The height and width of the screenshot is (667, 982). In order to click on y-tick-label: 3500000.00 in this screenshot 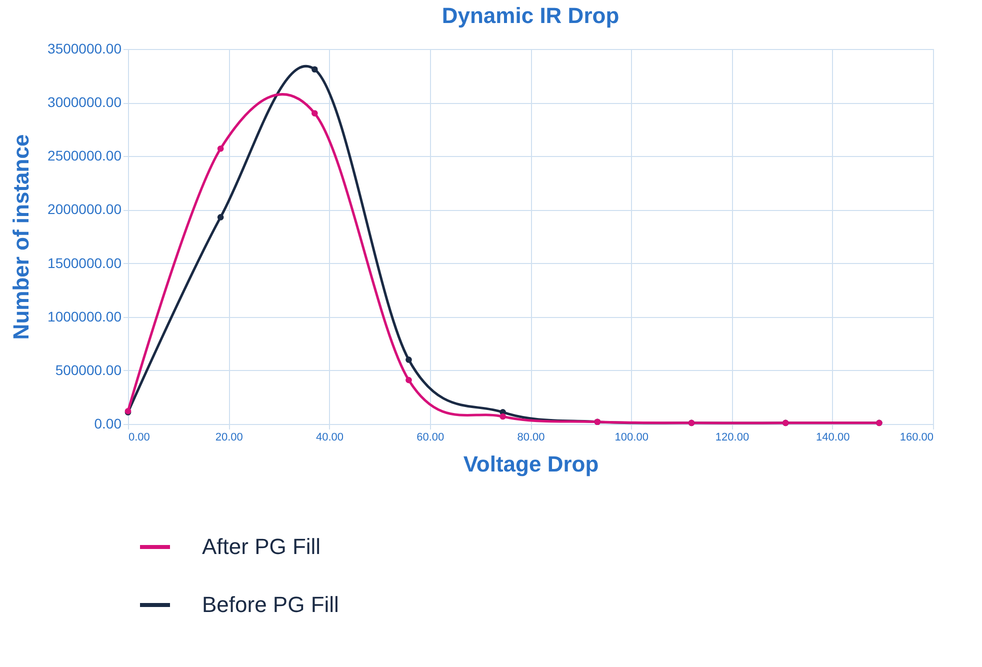, I will do `click(85, 48)`.